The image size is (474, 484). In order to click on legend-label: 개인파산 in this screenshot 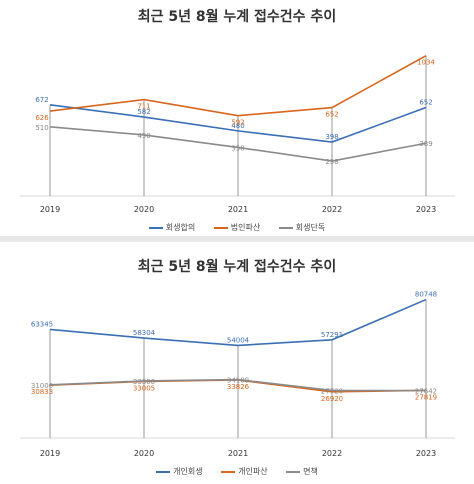, I will do `click(253, 471)`.